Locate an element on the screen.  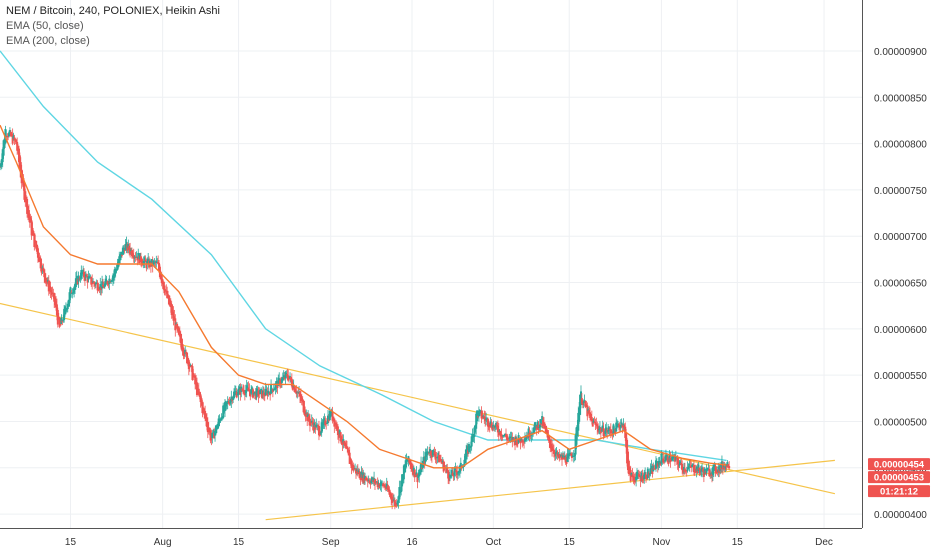
y-tick-label: 0.00000600 is located at coordinates (900, 330).